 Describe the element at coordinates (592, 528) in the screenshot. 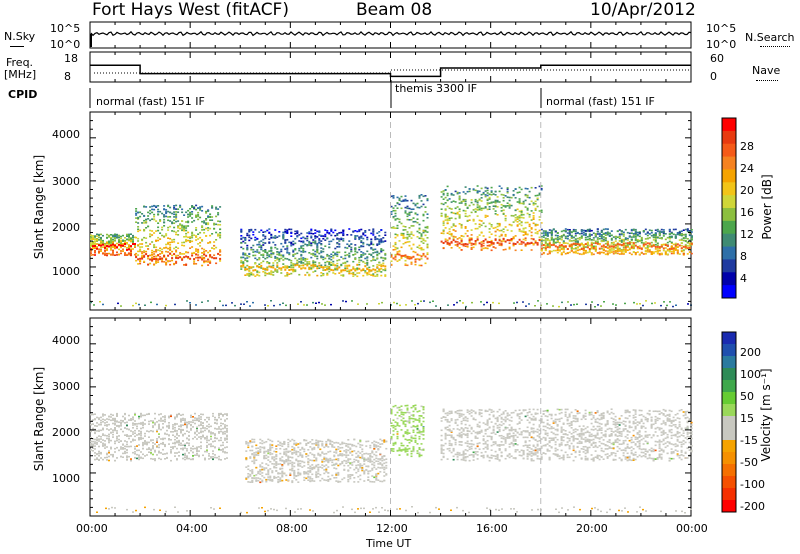

I see `xtick-20: 20:00` at that location.